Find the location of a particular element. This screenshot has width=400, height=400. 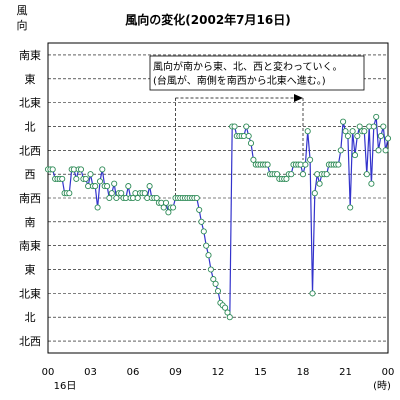

annotation-line-1: 風向が南から東、北、西と変わっていく。 is located at coordinates (248, 66).